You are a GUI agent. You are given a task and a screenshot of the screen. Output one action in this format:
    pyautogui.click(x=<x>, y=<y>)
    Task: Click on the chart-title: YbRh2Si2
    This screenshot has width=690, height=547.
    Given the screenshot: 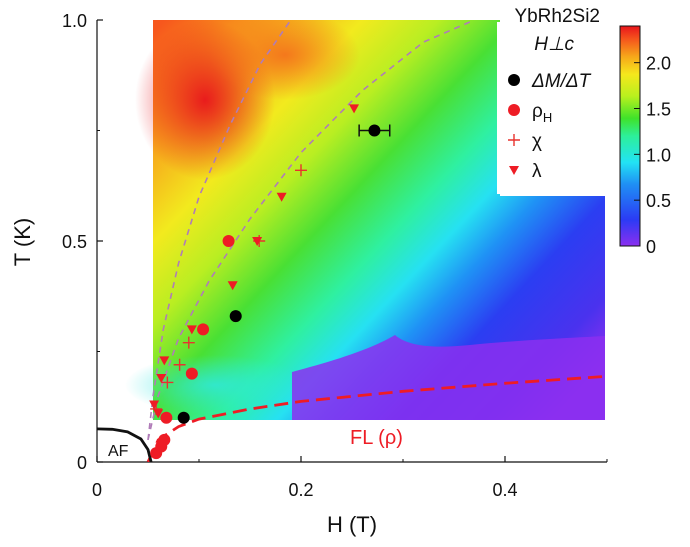 What is the action you would take?
    pyautogui.click(x=557, y=16)
    